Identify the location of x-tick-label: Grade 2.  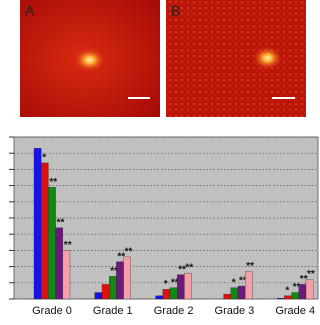
(174, 311).